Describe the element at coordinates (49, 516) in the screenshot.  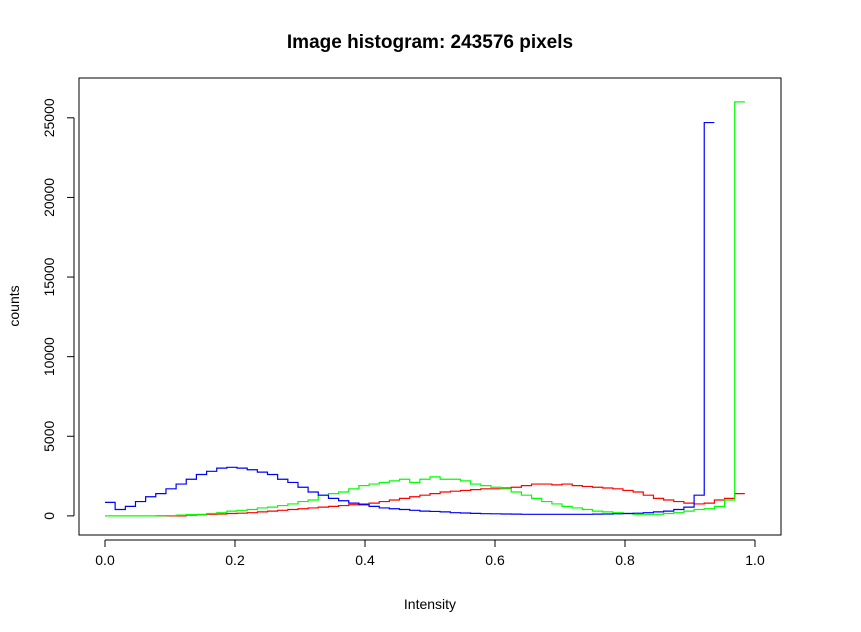
I see `y-tick-label: 0` at that location.